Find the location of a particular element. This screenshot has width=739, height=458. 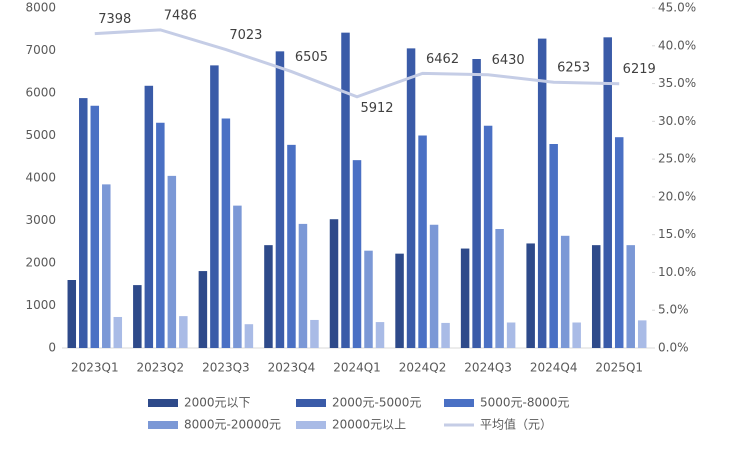

x-tick-label: 2025Q1 is located at coordinates (619, 368).